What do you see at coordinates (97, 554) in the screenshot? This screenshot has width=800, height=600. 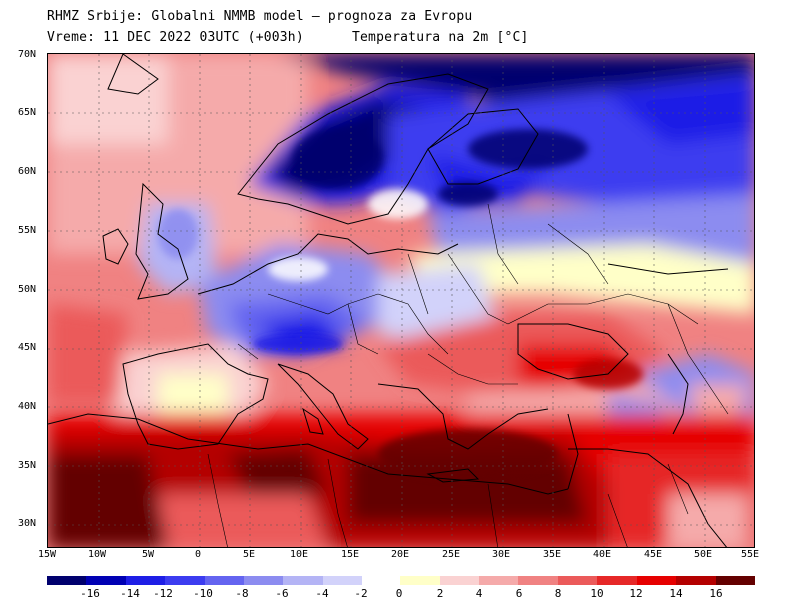 I see `lon-label-10w: 10W` at bounding box center [97, 554].